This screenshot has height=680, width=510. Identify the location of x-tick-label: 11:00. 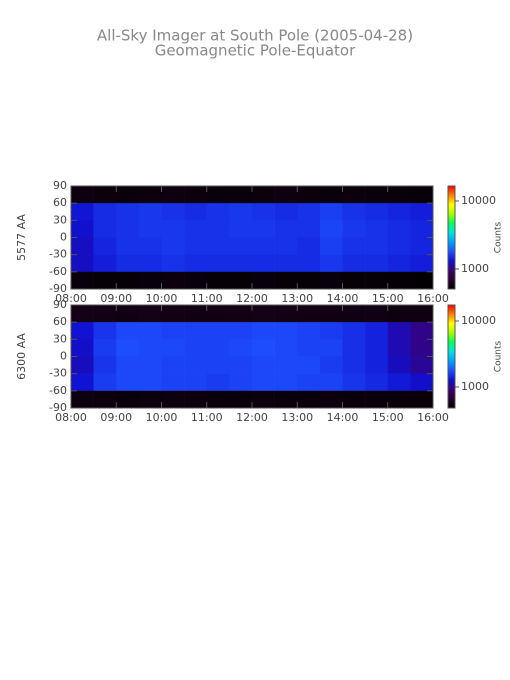
(207, 417).